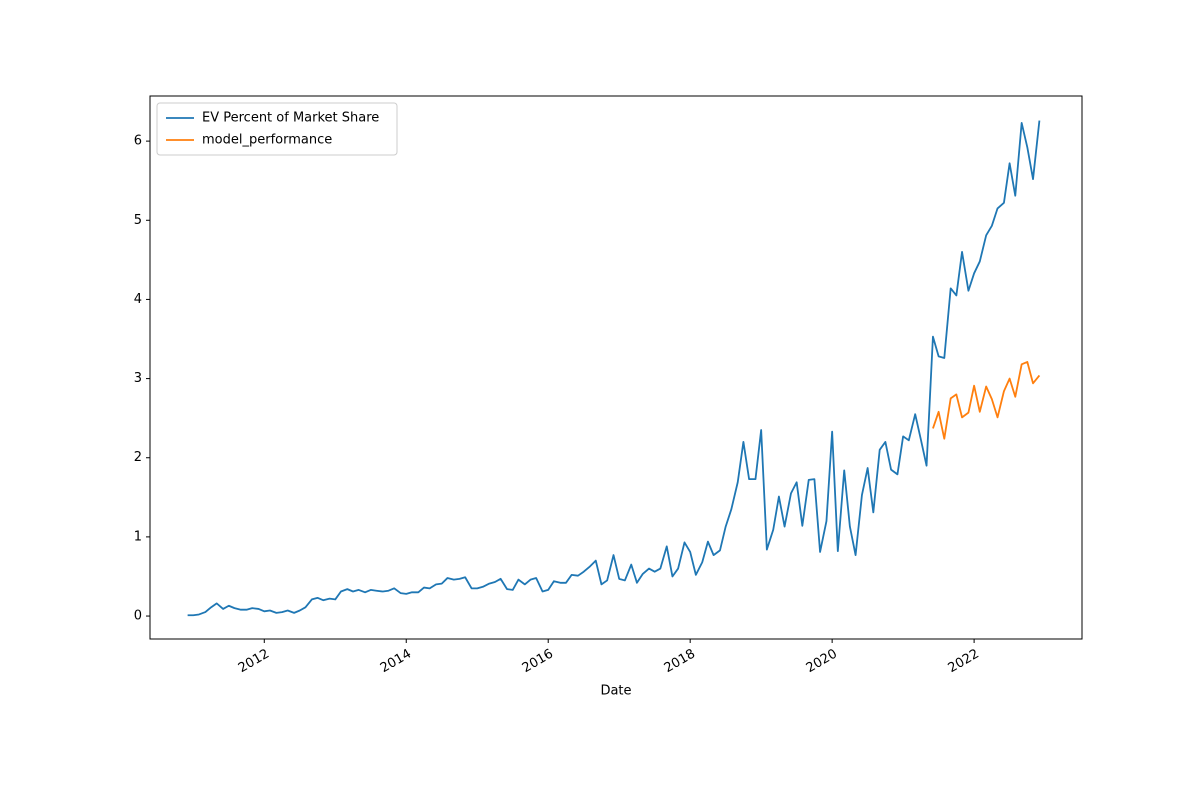 The width and height of the screenshot is (1202, 800). Describe the element at coordinates (680, 662) in the screenshot. I see `x-tick-label: 2018` at that location.